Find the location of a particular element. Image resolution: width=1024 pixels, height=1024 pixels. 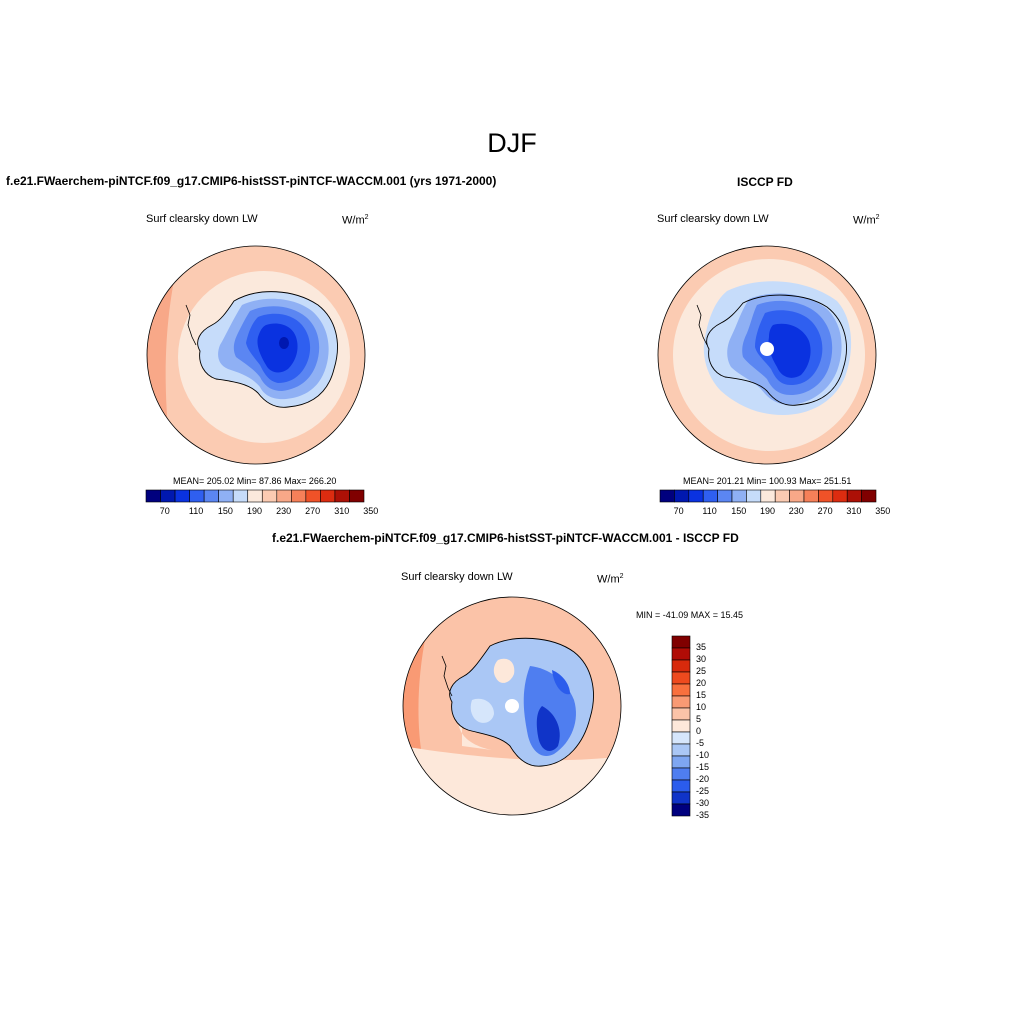

panel-1-colorbar is located at coordinates (255, 496).